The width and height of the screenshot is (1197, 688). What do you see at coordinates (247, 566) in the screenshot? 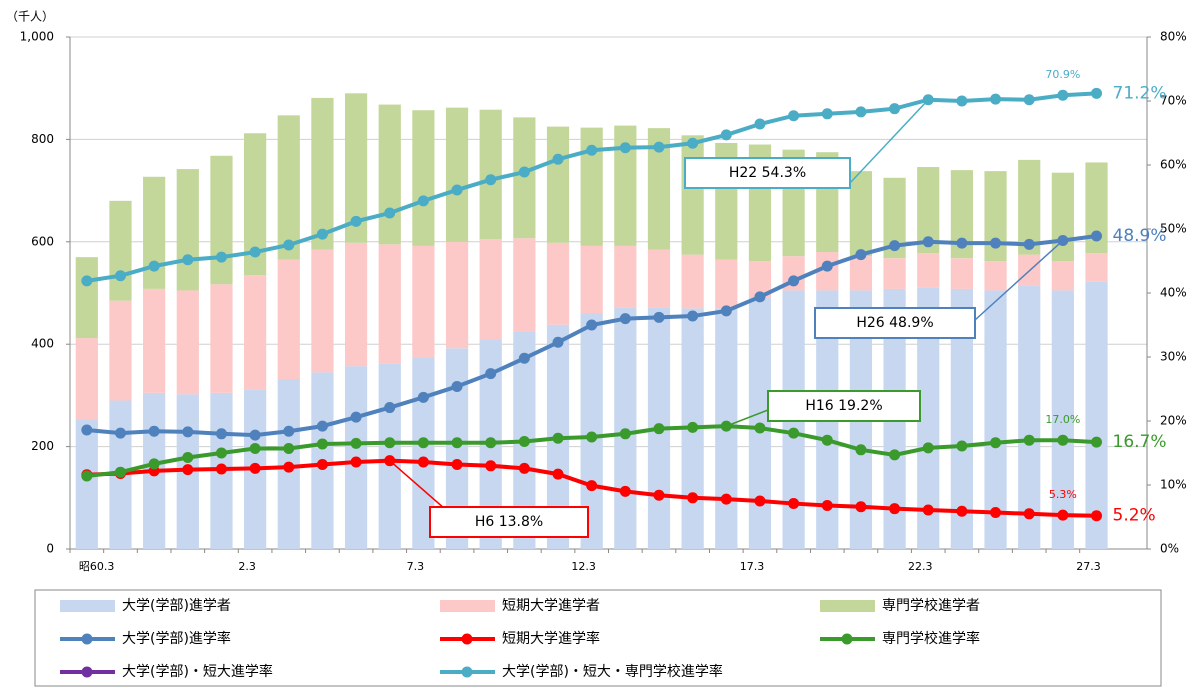
I see `x-tick-label: 2.3` at bounding box center [247, 566].